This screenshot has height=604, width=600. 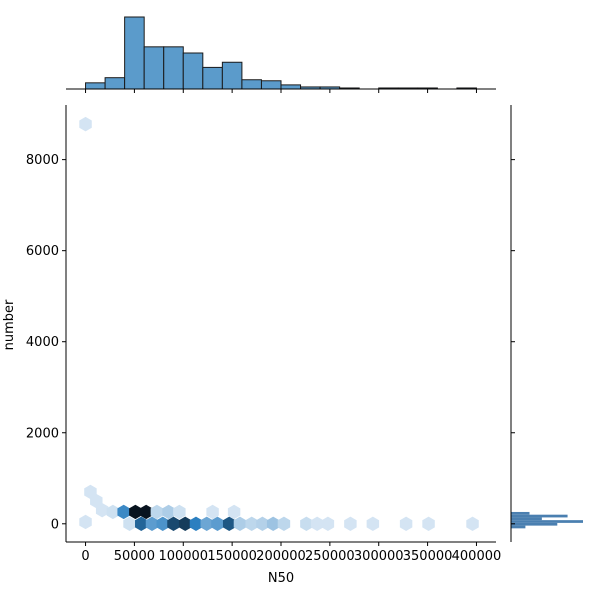 What do you see at coordinates (42, 342) in the screenshot?
I see `y-tick-label: 4000` at bounding box center [42, 342].